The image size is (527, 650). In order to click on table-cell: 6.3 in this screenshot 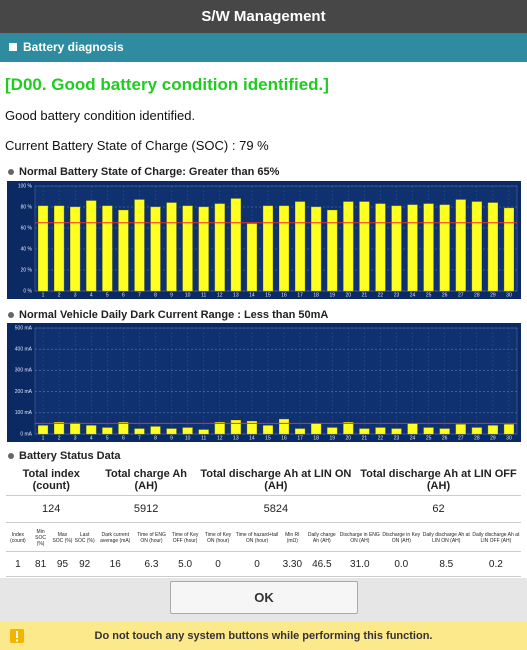, I will do `click(151, 564)`.